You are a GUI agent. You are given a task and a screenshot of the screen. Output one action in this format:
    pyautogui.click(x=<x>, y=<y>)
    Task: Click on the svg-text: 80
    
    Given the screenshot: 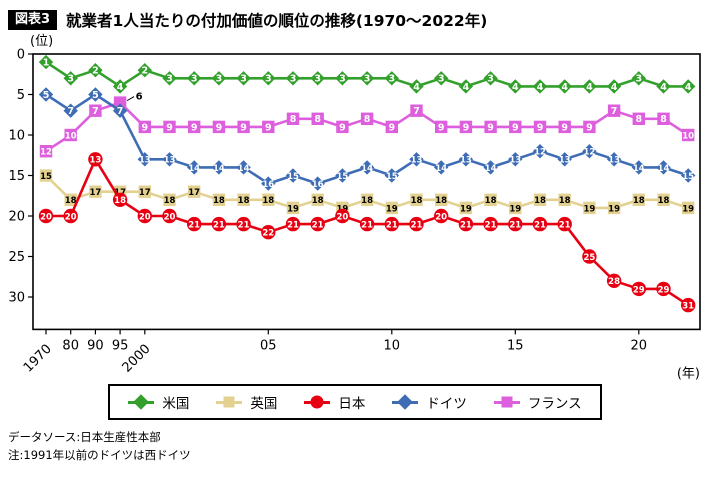 What is the action you would take?
    pyautogui.click(x=70, y=345)
    